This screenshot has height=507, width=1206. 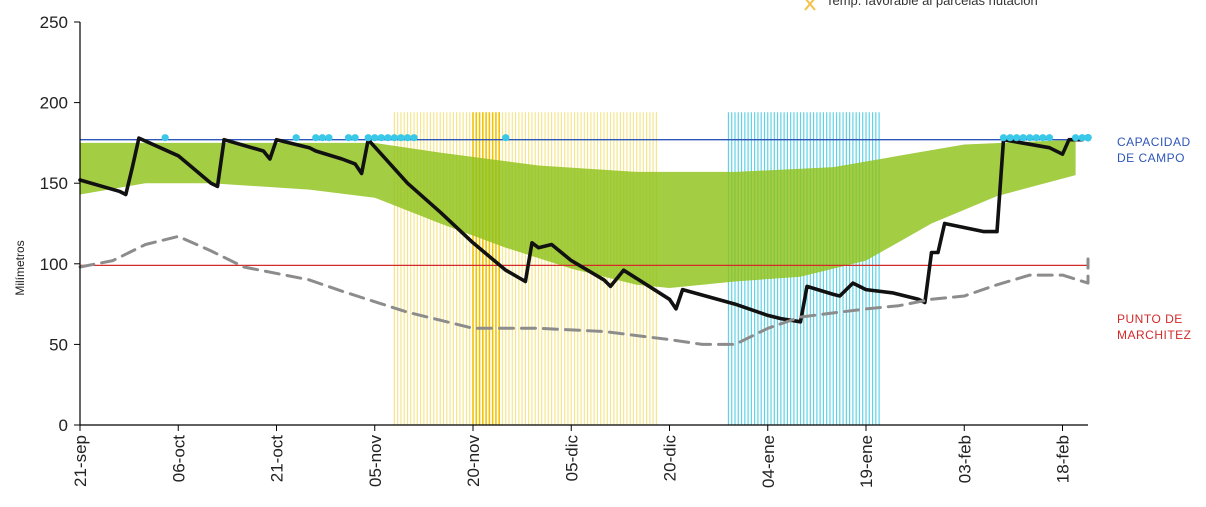 What do you see at coordinates (178, 459) in the screenshot?
I see `x-tick-label: 06-oct` at bounding box center [178, 459].